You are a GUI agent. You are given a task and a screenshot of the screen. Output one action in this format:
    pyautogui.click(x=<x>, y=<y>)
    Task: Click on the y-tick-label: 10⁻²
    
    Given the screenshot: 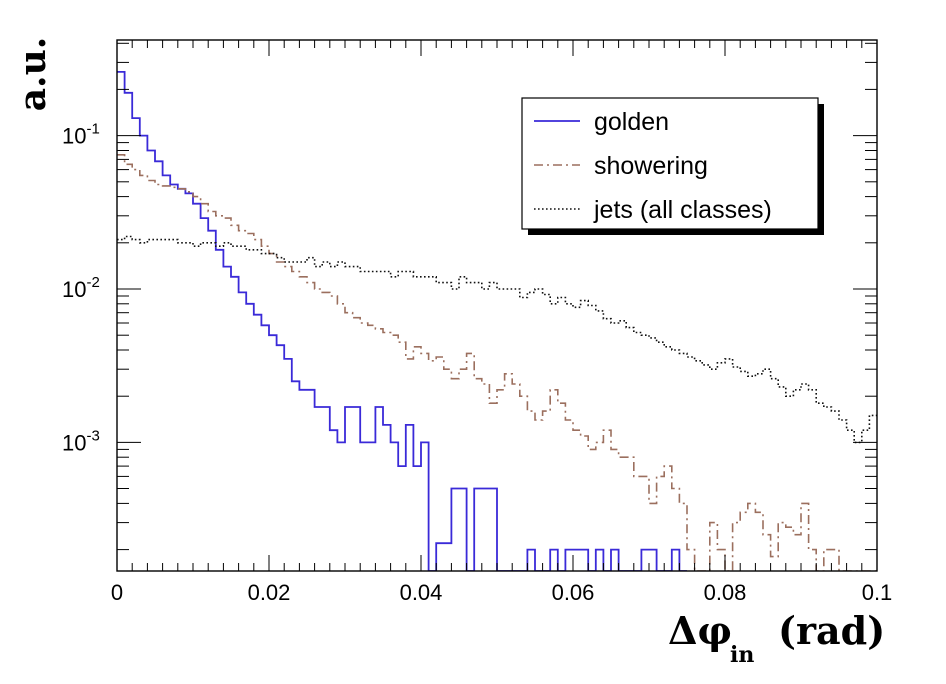 What is the action you would take?
    pyautogui.click(x=81, y=288)
    